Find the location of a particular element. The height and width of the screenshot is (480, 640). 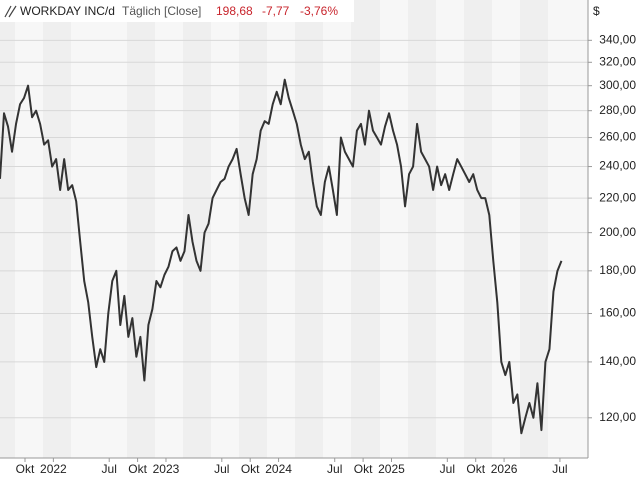

price-change-pct: -3,76% is located at coordinates (319, 11).